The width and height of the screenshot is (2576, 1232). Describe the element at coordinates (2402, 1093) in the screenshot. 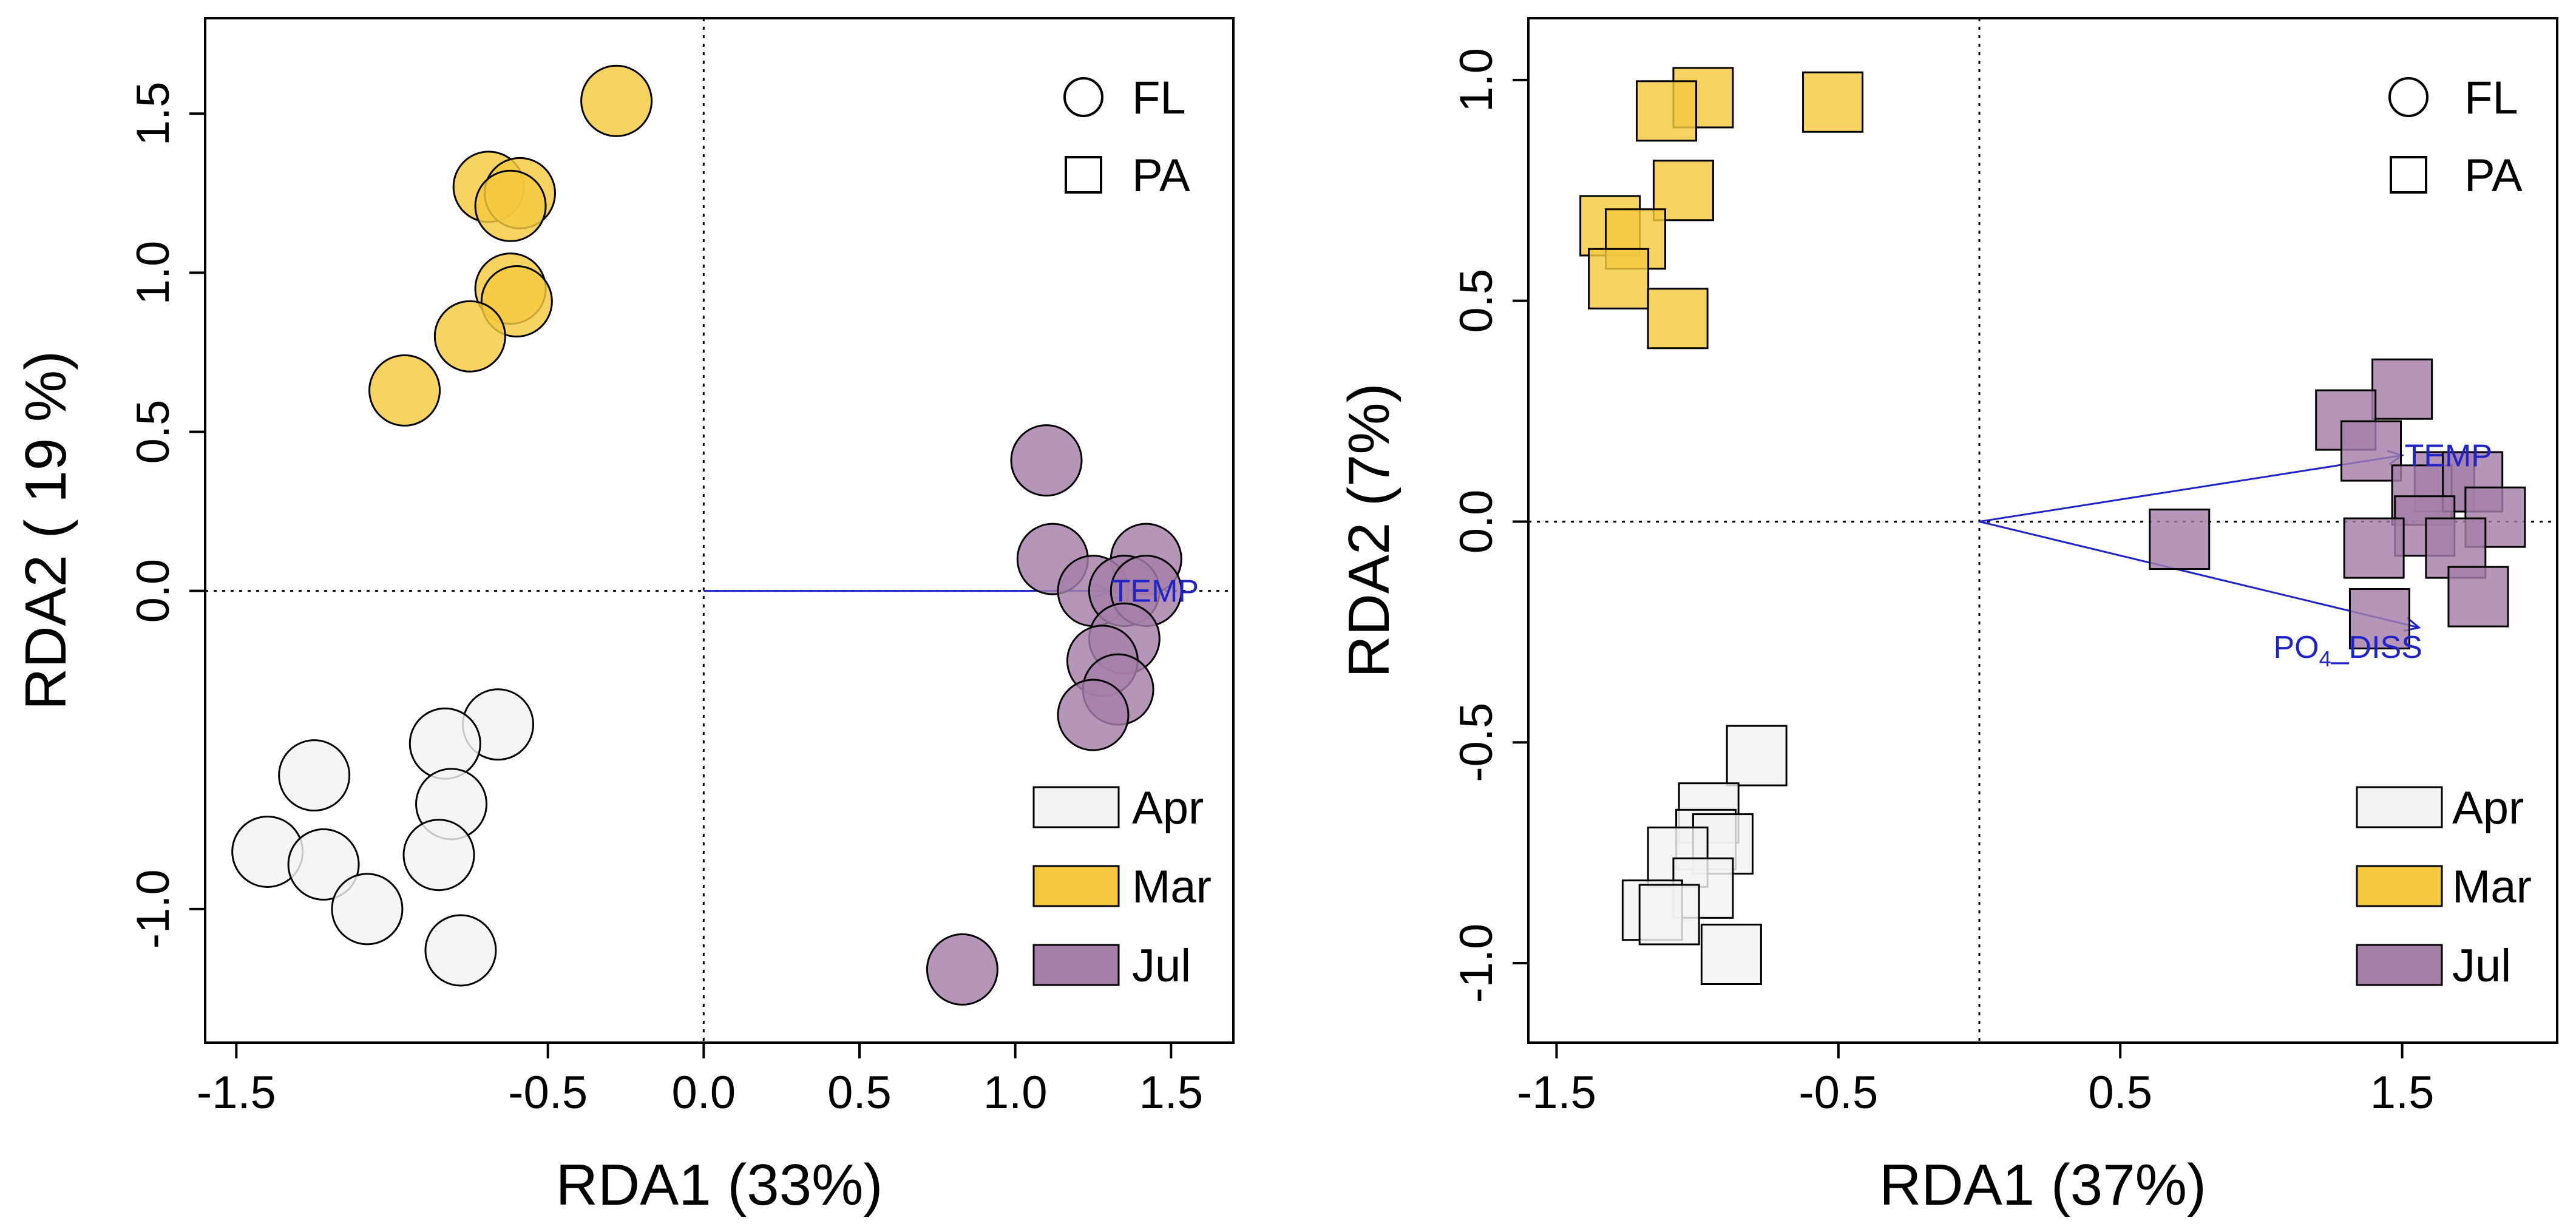

I see `right-x-tick-label: 1.5` at that location.